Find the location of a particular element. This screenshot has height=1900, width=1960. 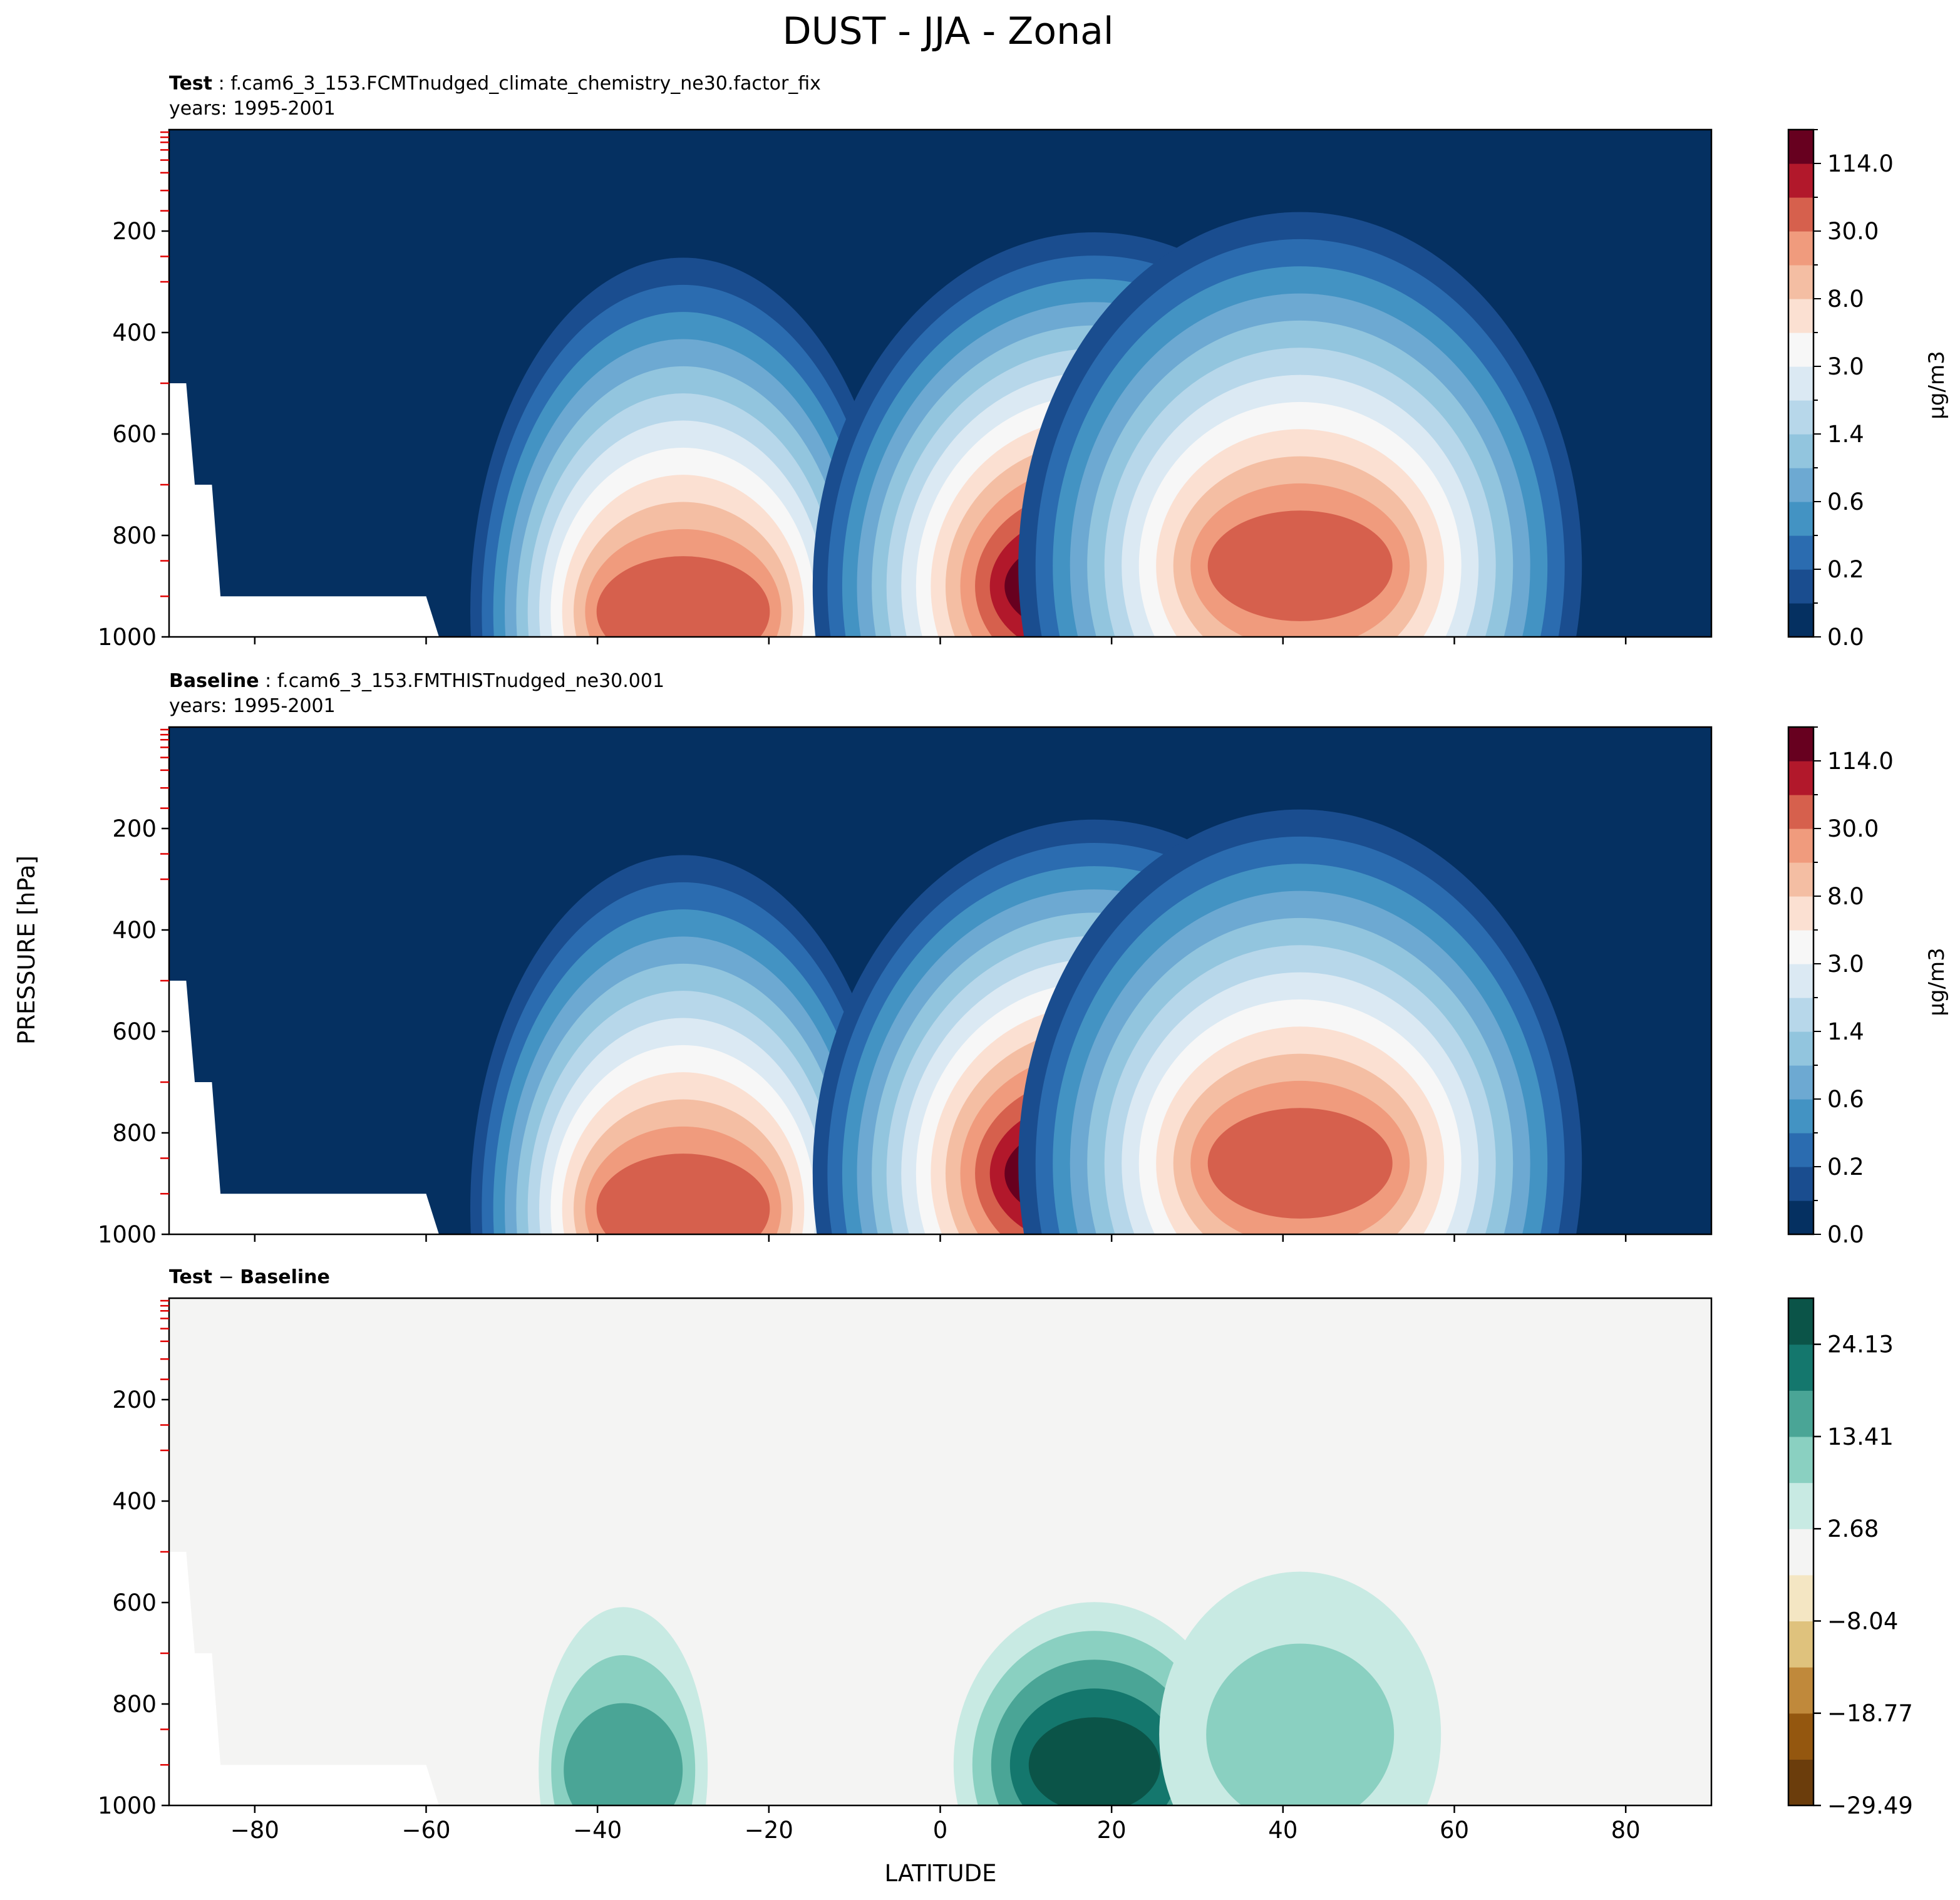

colorbar-tick-label: 2.68 is located at coordinates (1853, 1528).